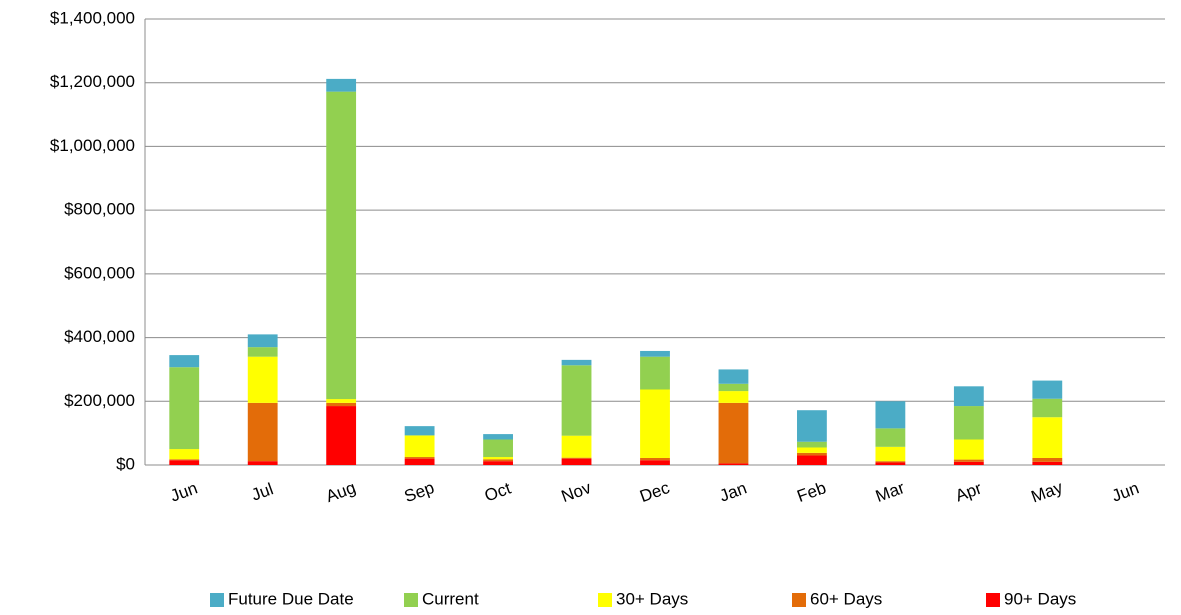 The height and width of the screenshot is (615, 1181). I want to click on legend-label: 30+ Days, so click(652, 598).